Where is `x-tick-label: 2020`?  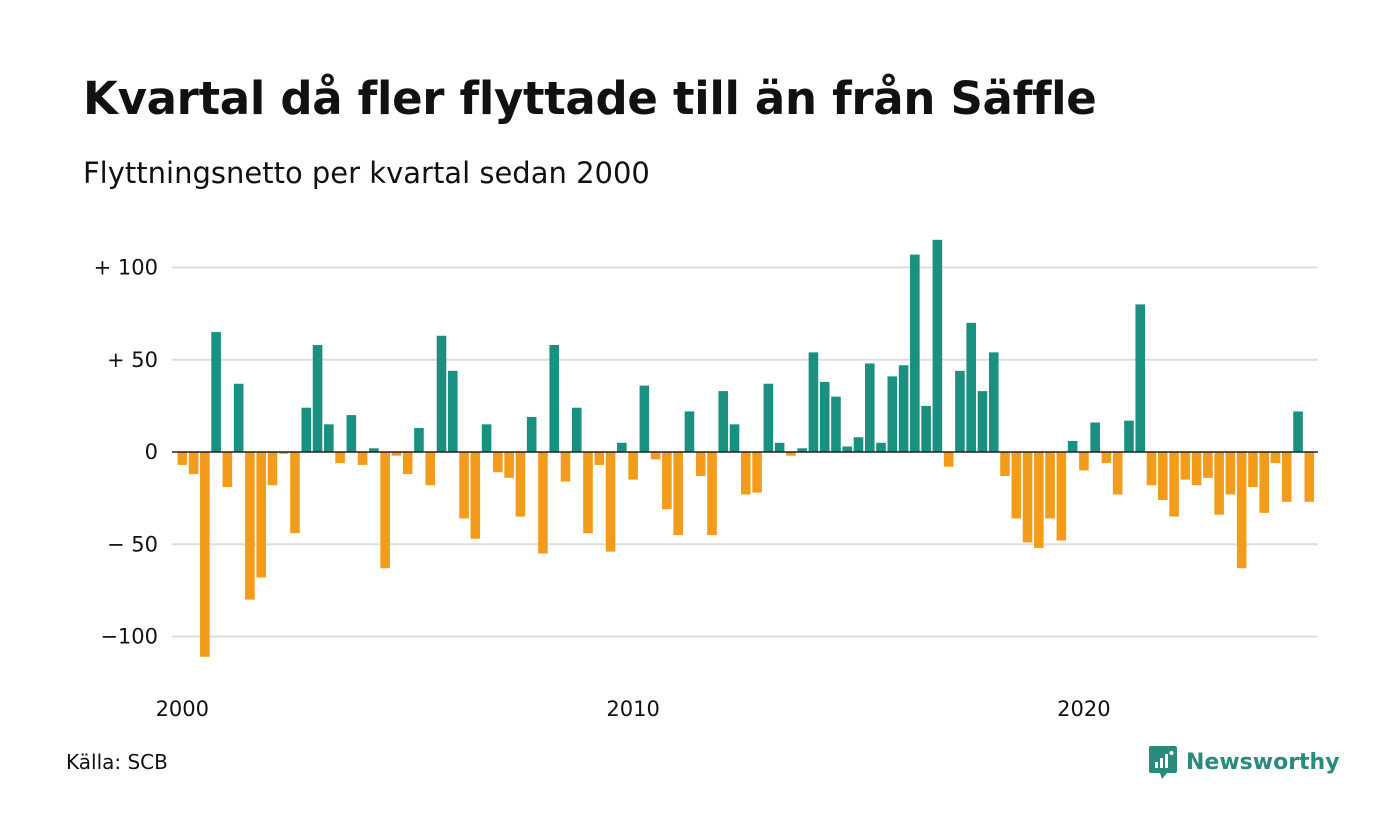
x-tick-label: 2020 is located at coordinates (1083, 709).